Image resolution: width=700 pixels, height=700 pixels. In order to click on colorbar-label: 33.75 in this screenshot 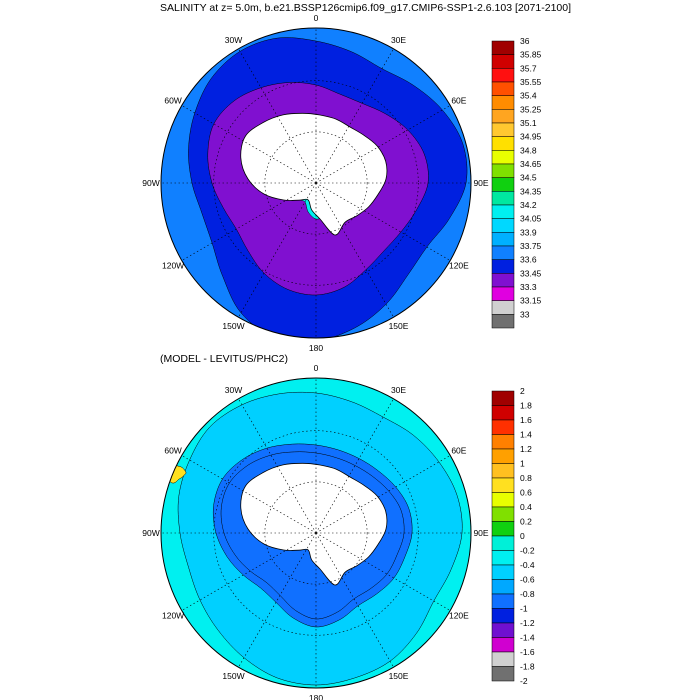, I will do `click(531, 246)`.